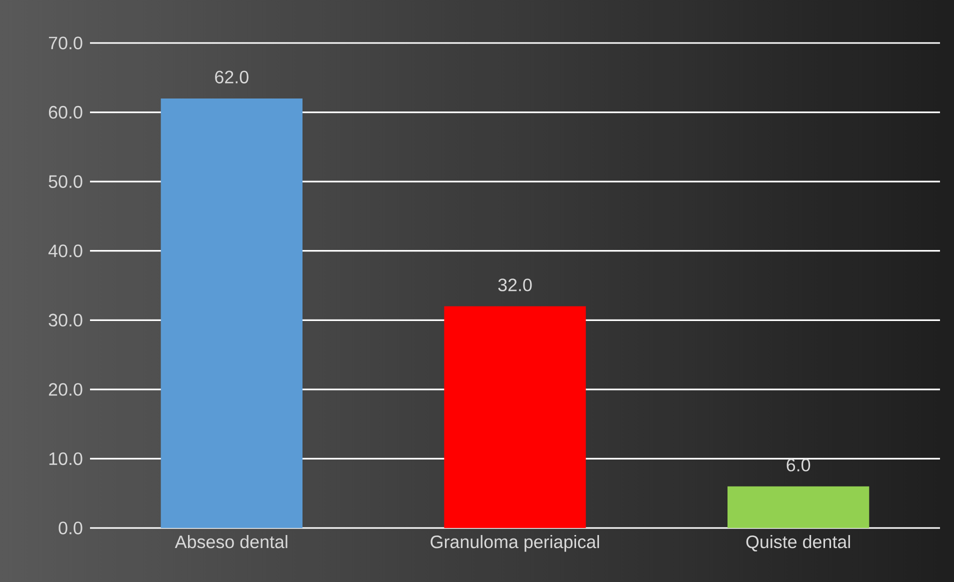 This screenshot has height=582, width=954. I want to click on data-label: 6.0, so click(798, 465).